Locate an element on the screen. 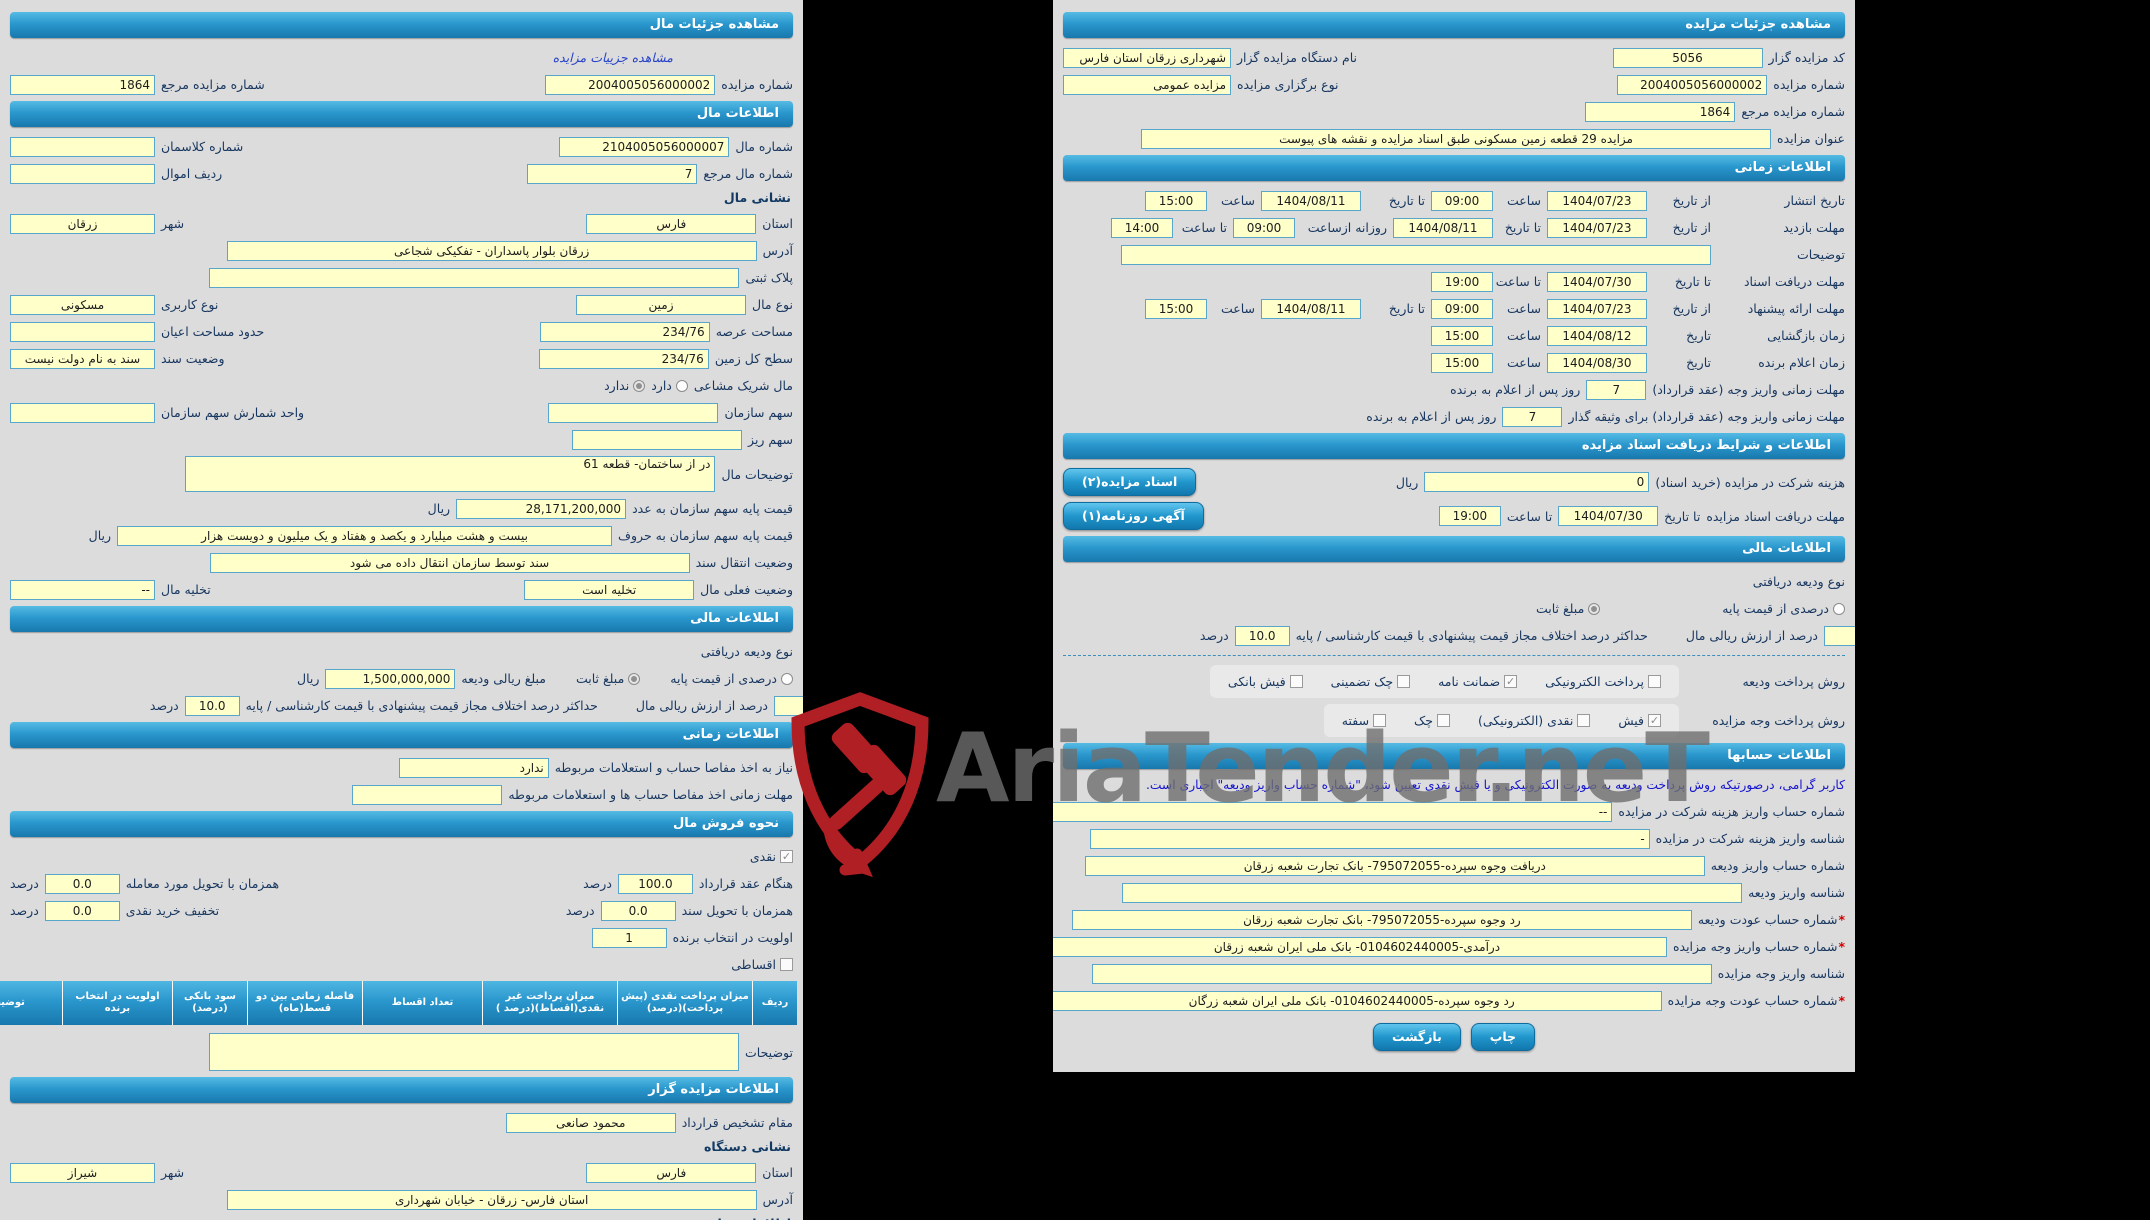 The image size is (2150, 1220). proposal-from-date-input: 1404/07/23 is located at coordinates (1597, 308).